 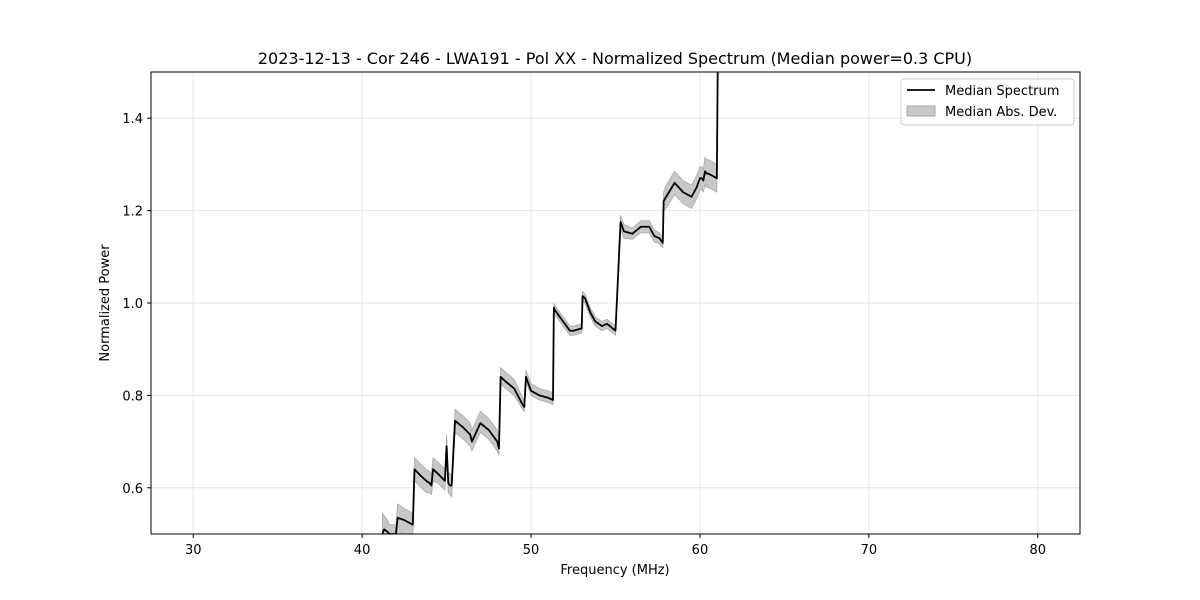 I want to click on x-tick-label: 70, so click(x=869, y=550).